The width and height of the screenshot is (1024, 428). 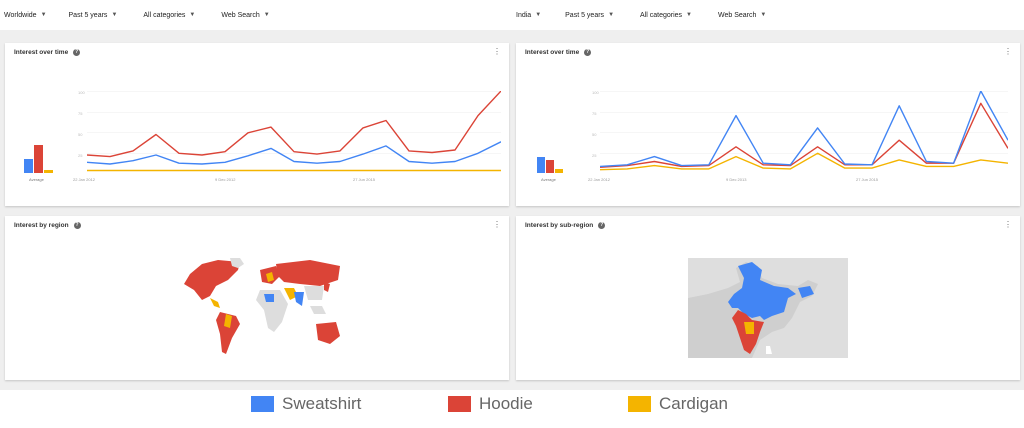 I want to click on card-header: Interest by region ?, so click(x=47, y=225).